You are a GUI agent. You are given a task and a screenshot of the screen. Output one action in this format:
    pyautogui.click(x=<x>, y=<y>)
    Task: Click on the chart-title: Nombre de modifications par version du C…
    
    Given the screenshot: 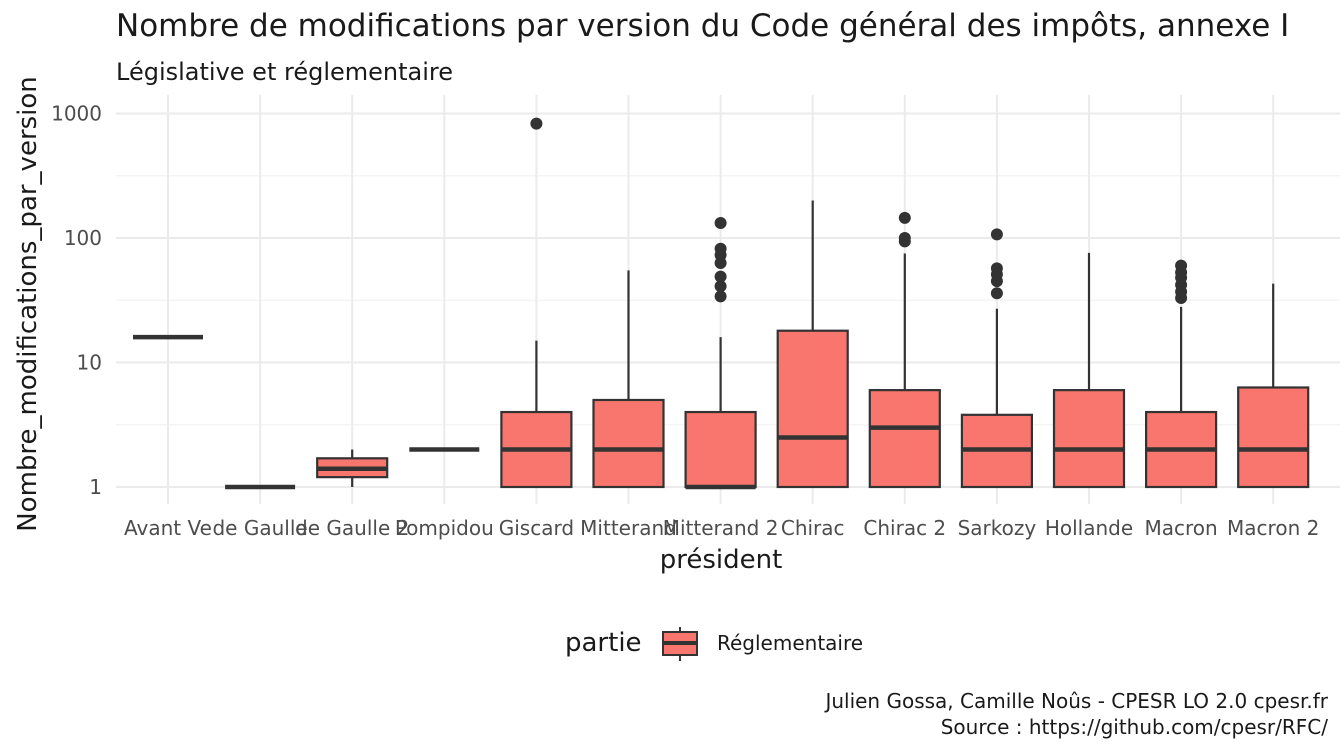 What is the action you would take?
    pyautogui.click(x=703, y=26)
    